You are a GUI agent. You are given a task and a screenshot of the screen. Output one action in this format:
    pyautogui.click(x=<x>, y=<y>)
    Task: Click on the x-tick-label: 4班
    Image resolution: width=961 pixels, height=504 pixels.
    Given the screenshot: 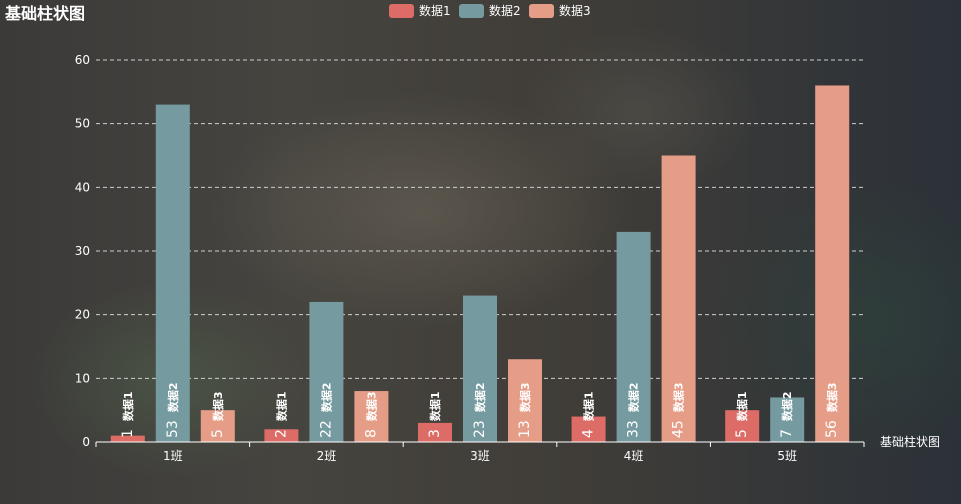 What is the action you would take?
    pyautogui.click(x=634, y=456)
    